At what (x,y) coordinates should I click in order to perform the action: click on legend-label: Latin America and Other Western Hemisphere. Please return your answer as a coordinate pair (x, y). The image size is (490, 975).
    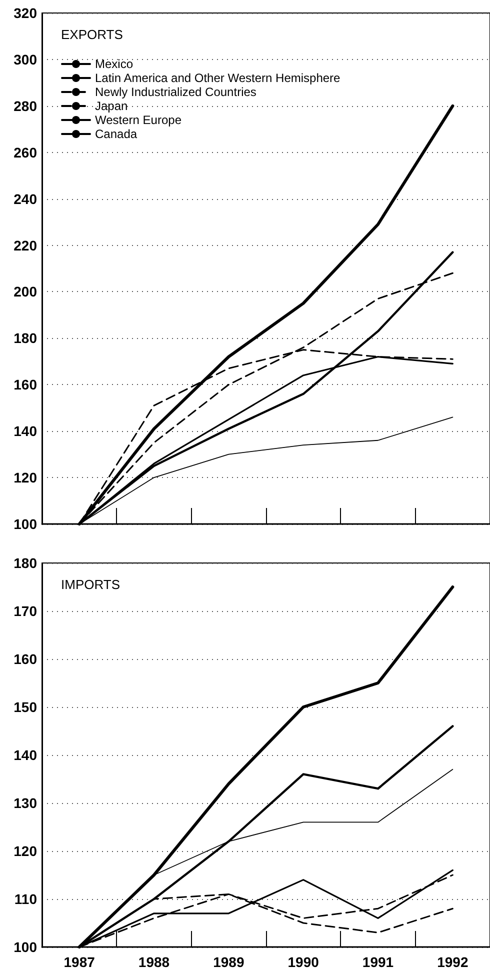
    Looking at the image, I should click on (218, 78).